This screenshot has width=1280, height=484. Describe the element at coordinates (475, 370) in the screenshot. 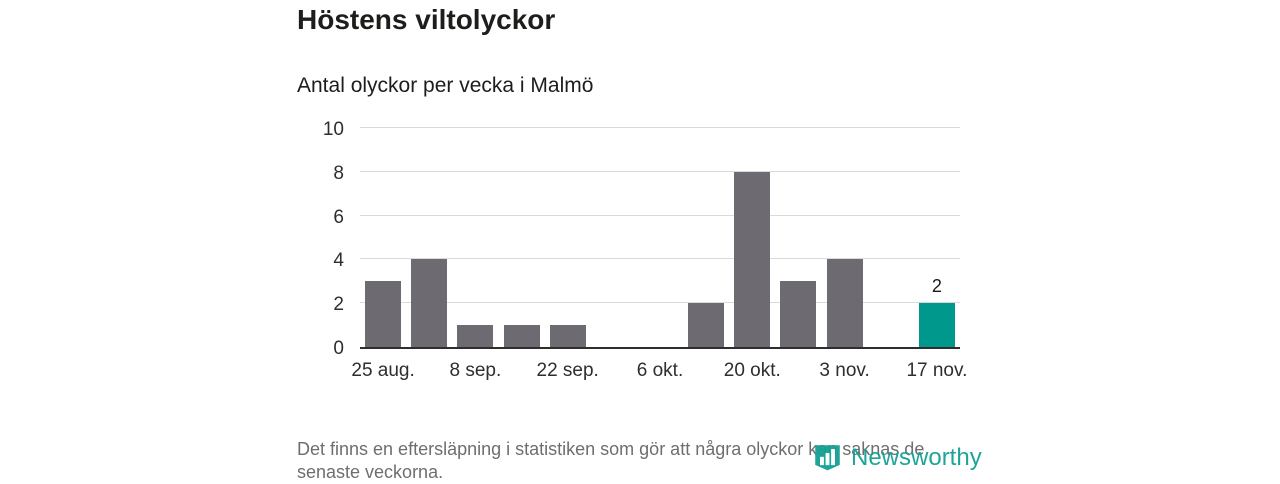

I see `x-tick-label-1: 8 sep.` at that location.